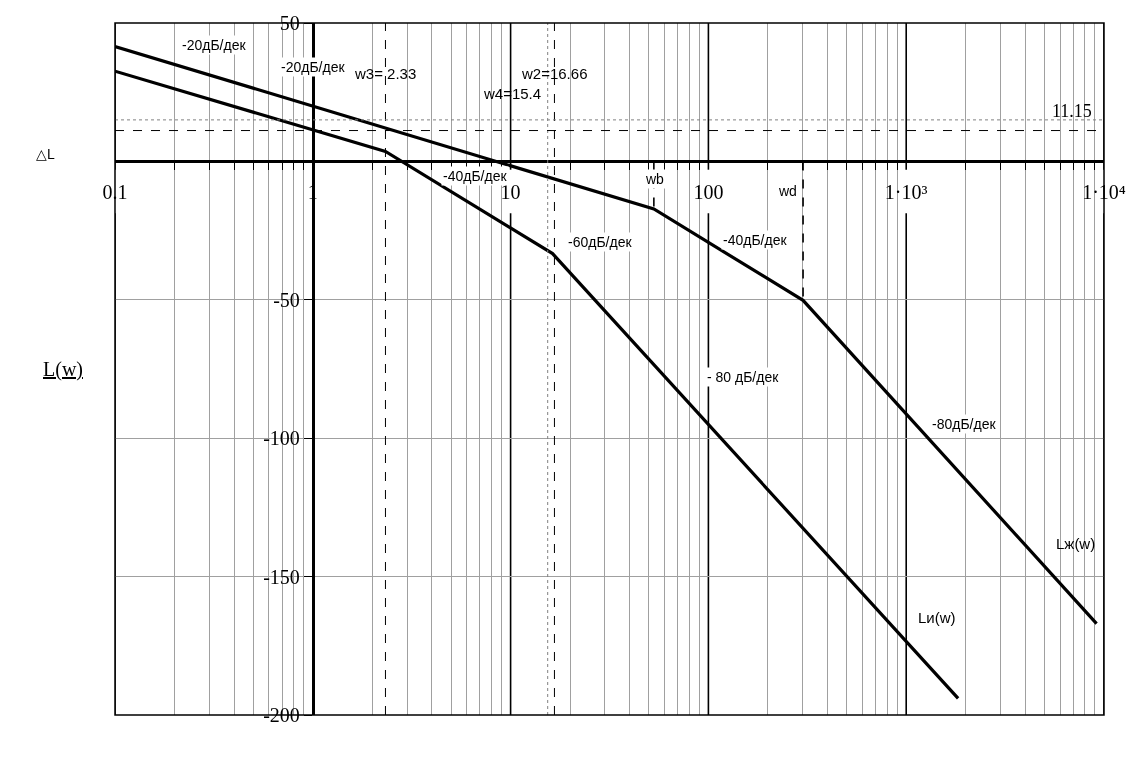  What do you see at coordinates (554, 73) in the screenshot?
I see `ref-line-label: w2=16.66` at bounding box center [554, 73].